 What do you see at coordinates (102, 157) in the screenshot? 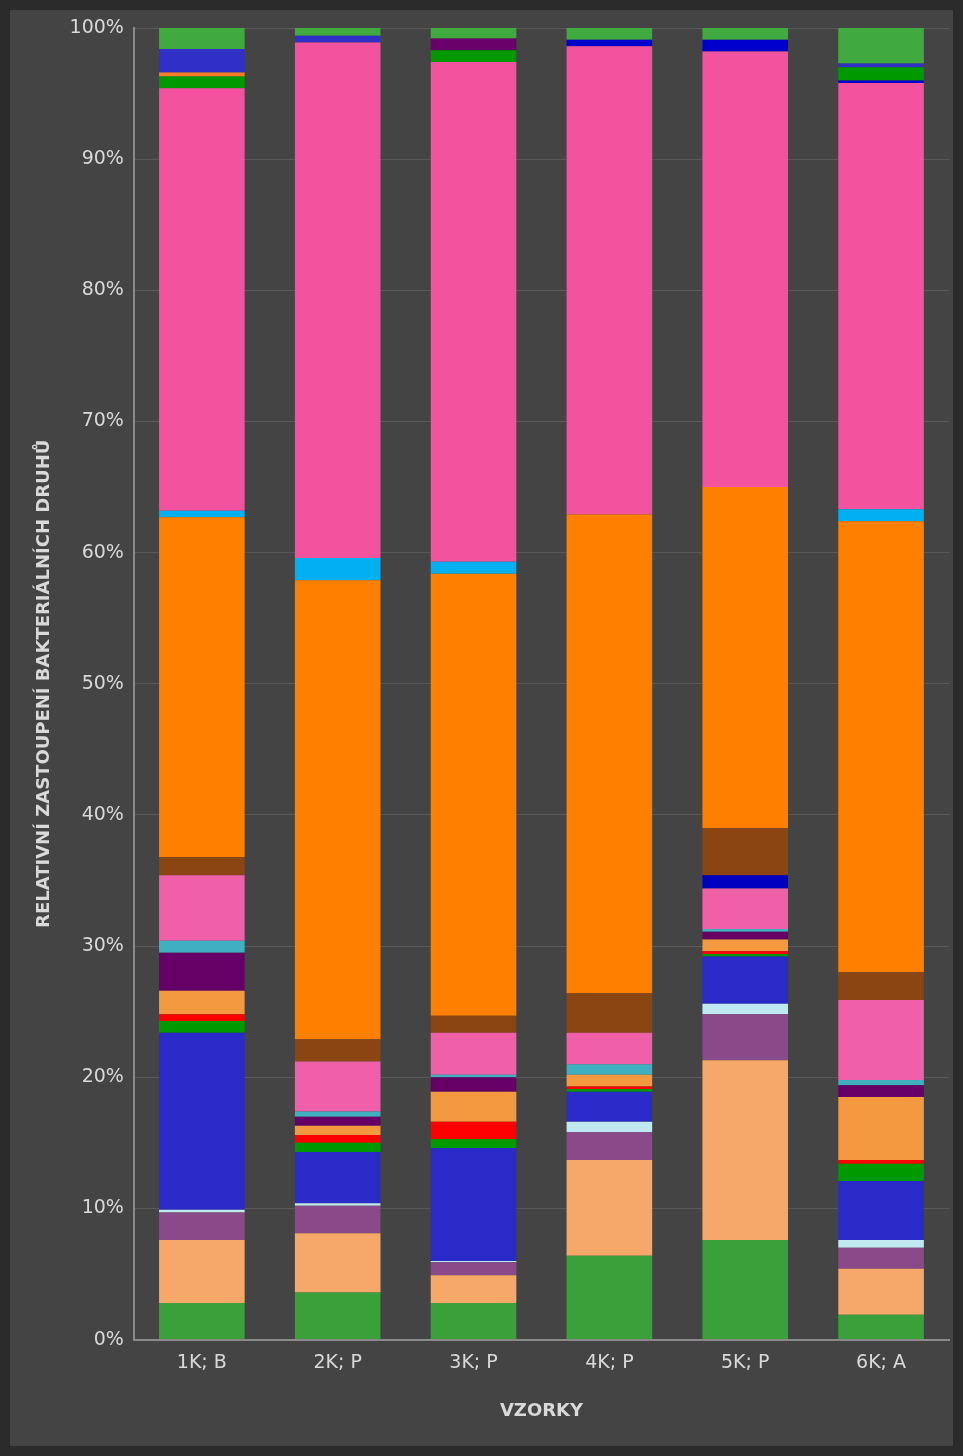
I see `y-tick-label: 90%` at bounding box center [102, 157].